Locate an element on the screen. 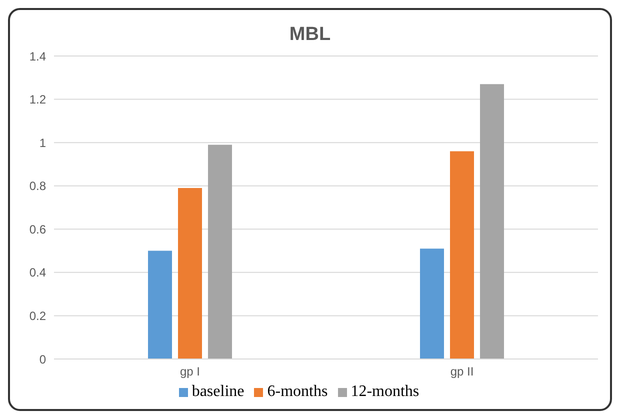 This screenshot has width=620, height=419. legend-label: 6-months is located at coordinates (297, 391).